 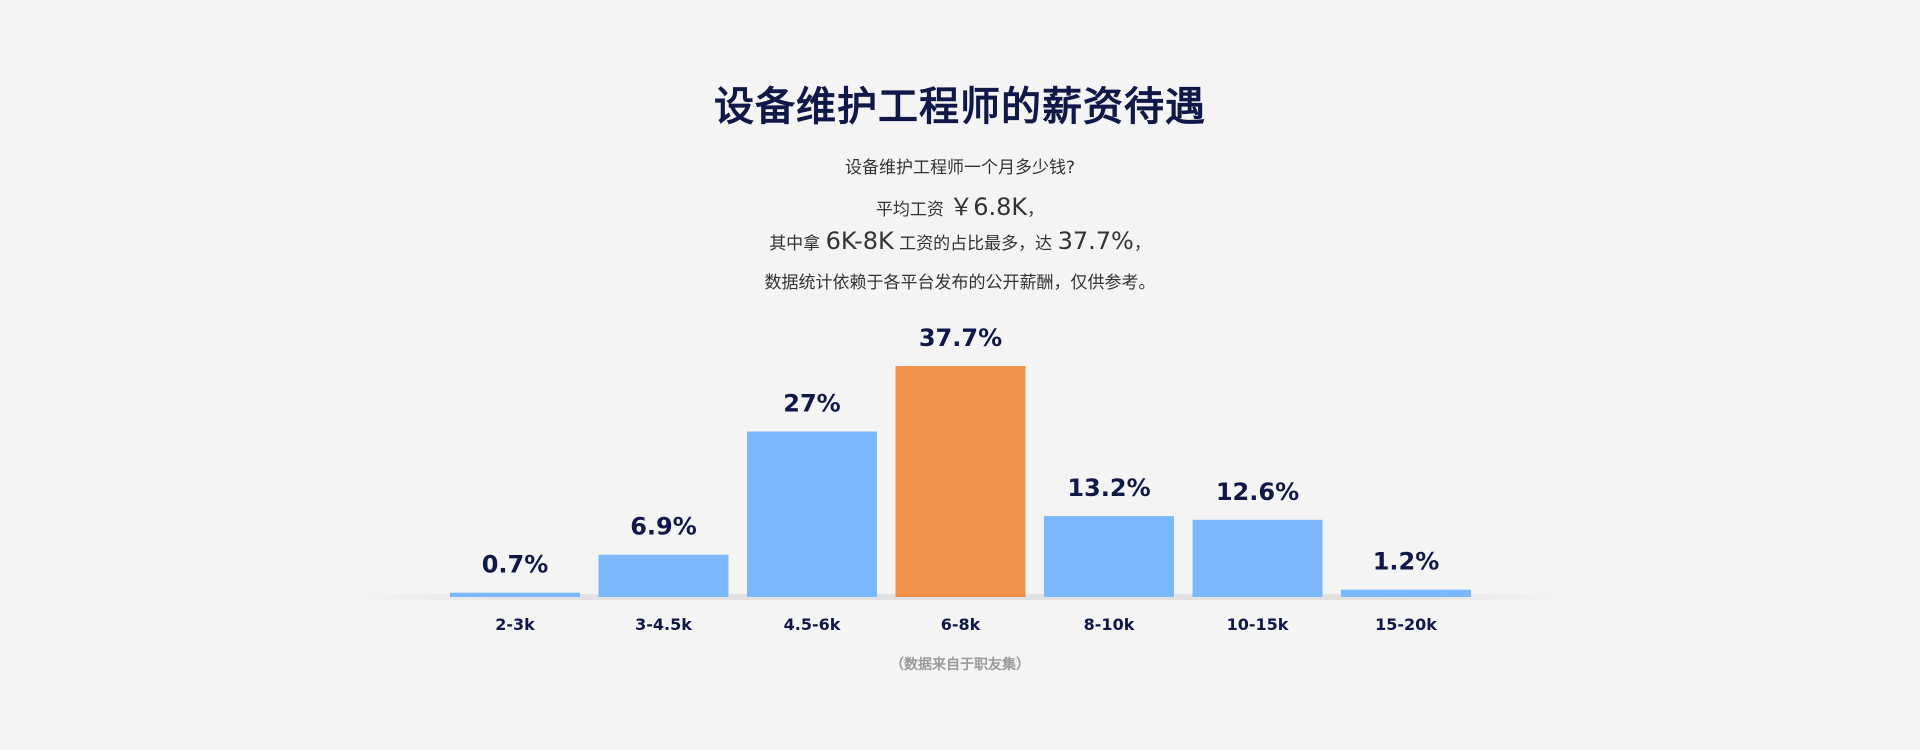 I want to click on bar-2-3k, so click(x=515, y=594).